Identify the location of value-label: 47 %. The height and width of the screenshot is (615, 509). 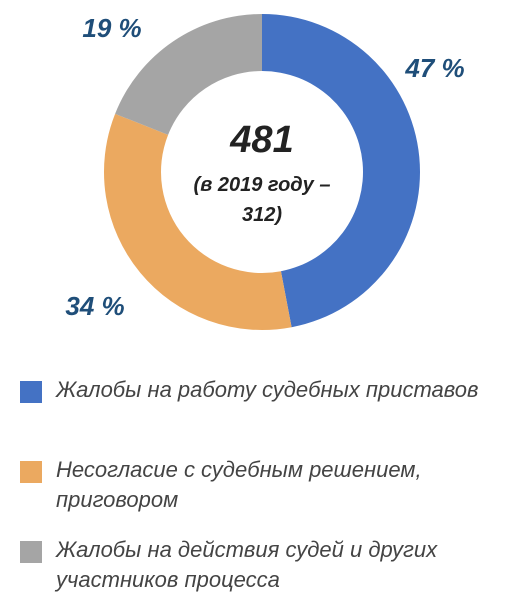
(434, 68).